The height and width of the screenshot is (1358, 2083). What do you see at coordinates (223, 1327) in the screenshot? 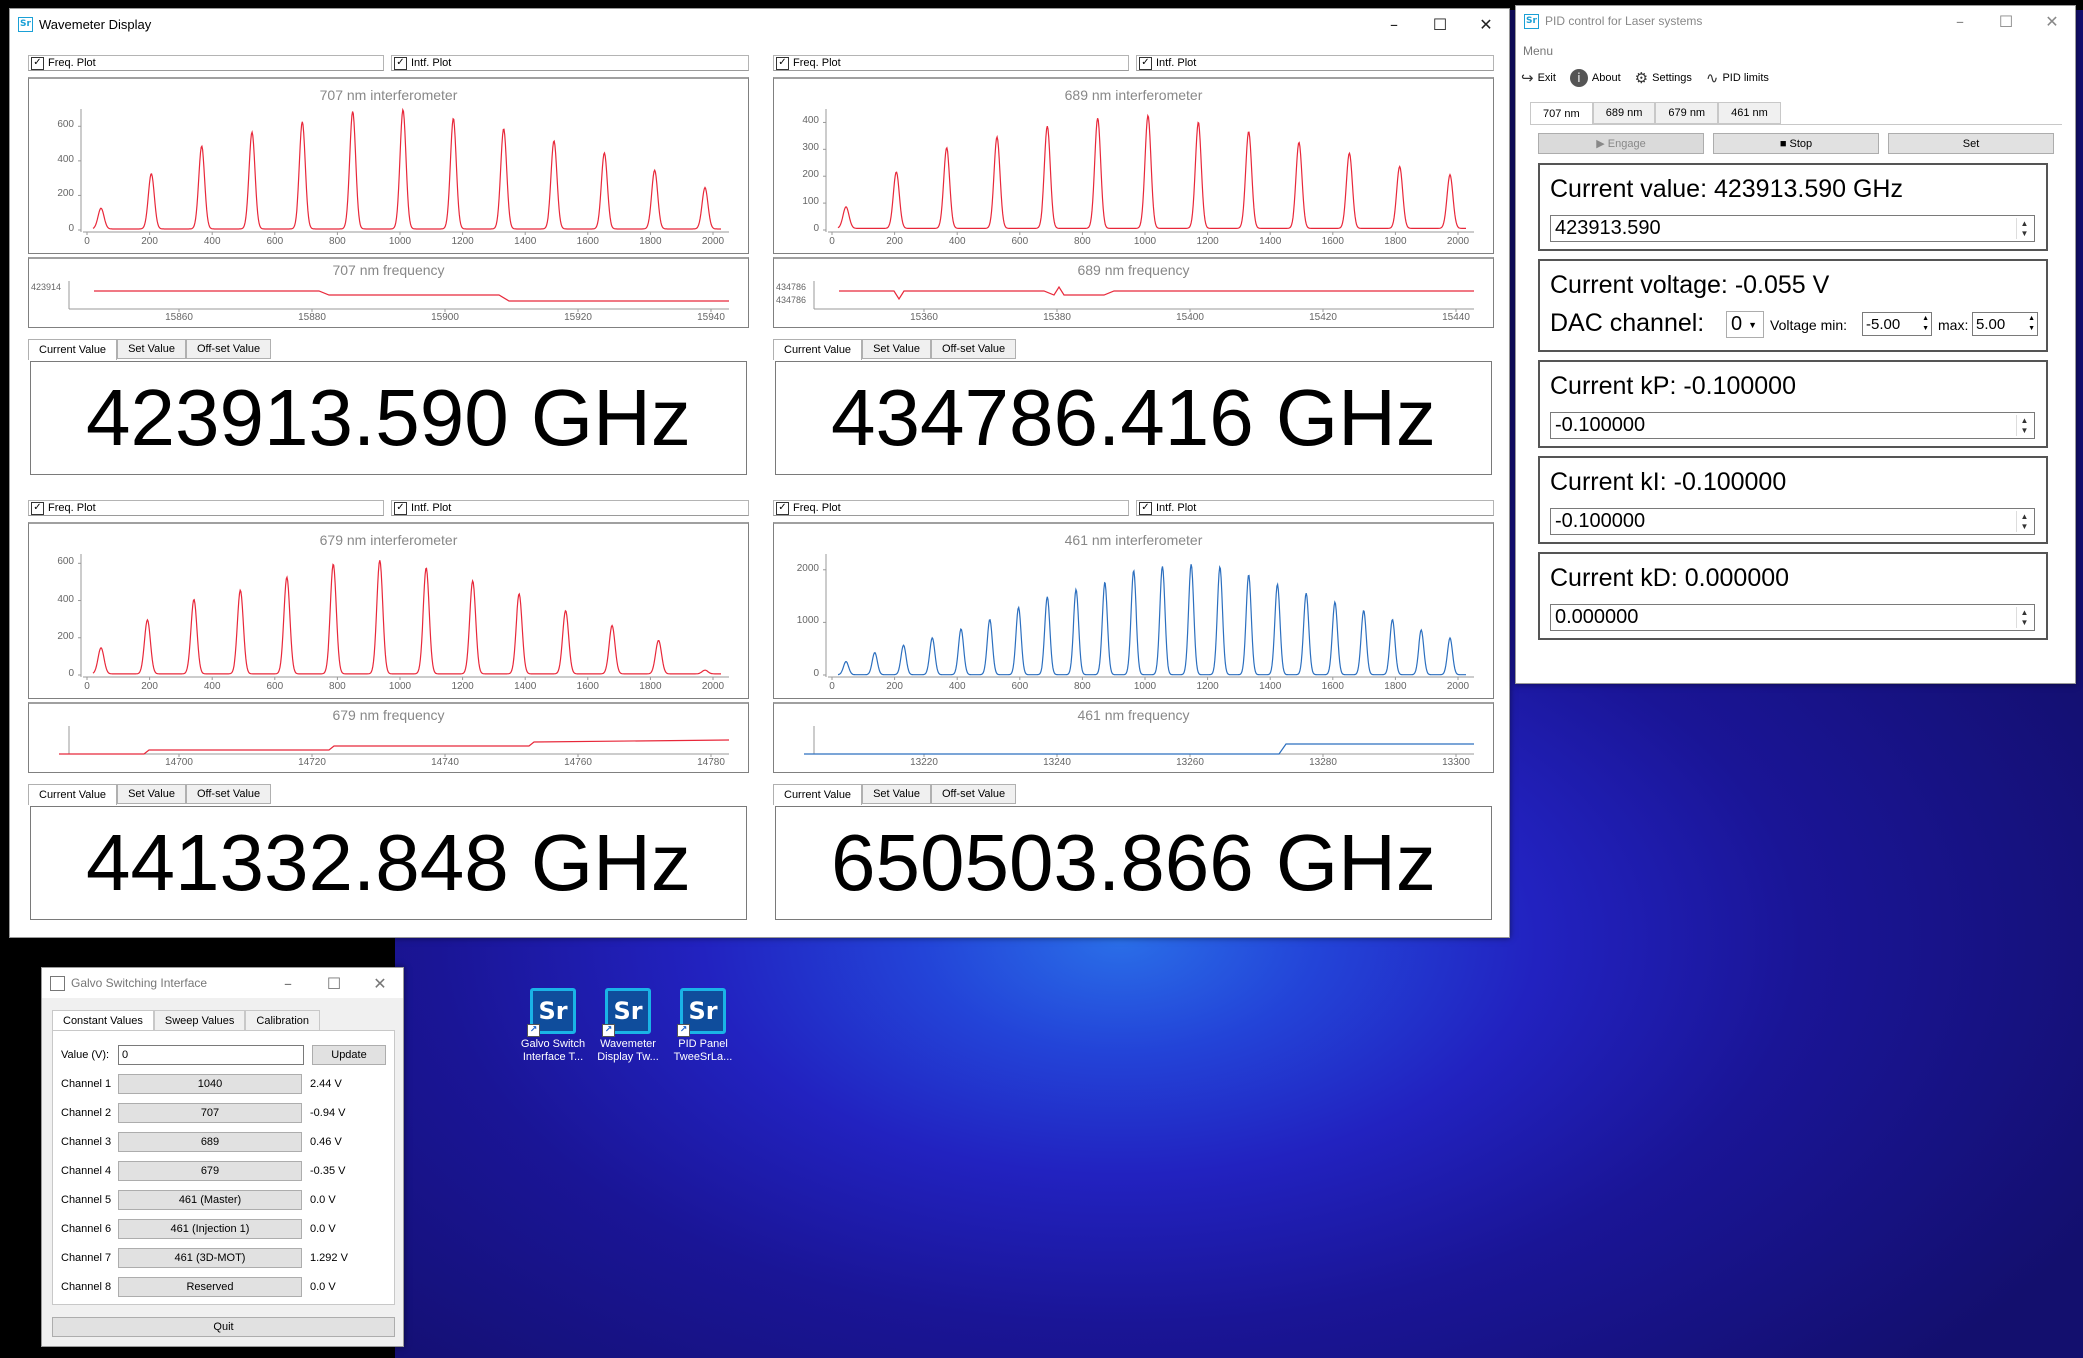
I see `quit-button: Quit` at bounding box center [223, 1327].